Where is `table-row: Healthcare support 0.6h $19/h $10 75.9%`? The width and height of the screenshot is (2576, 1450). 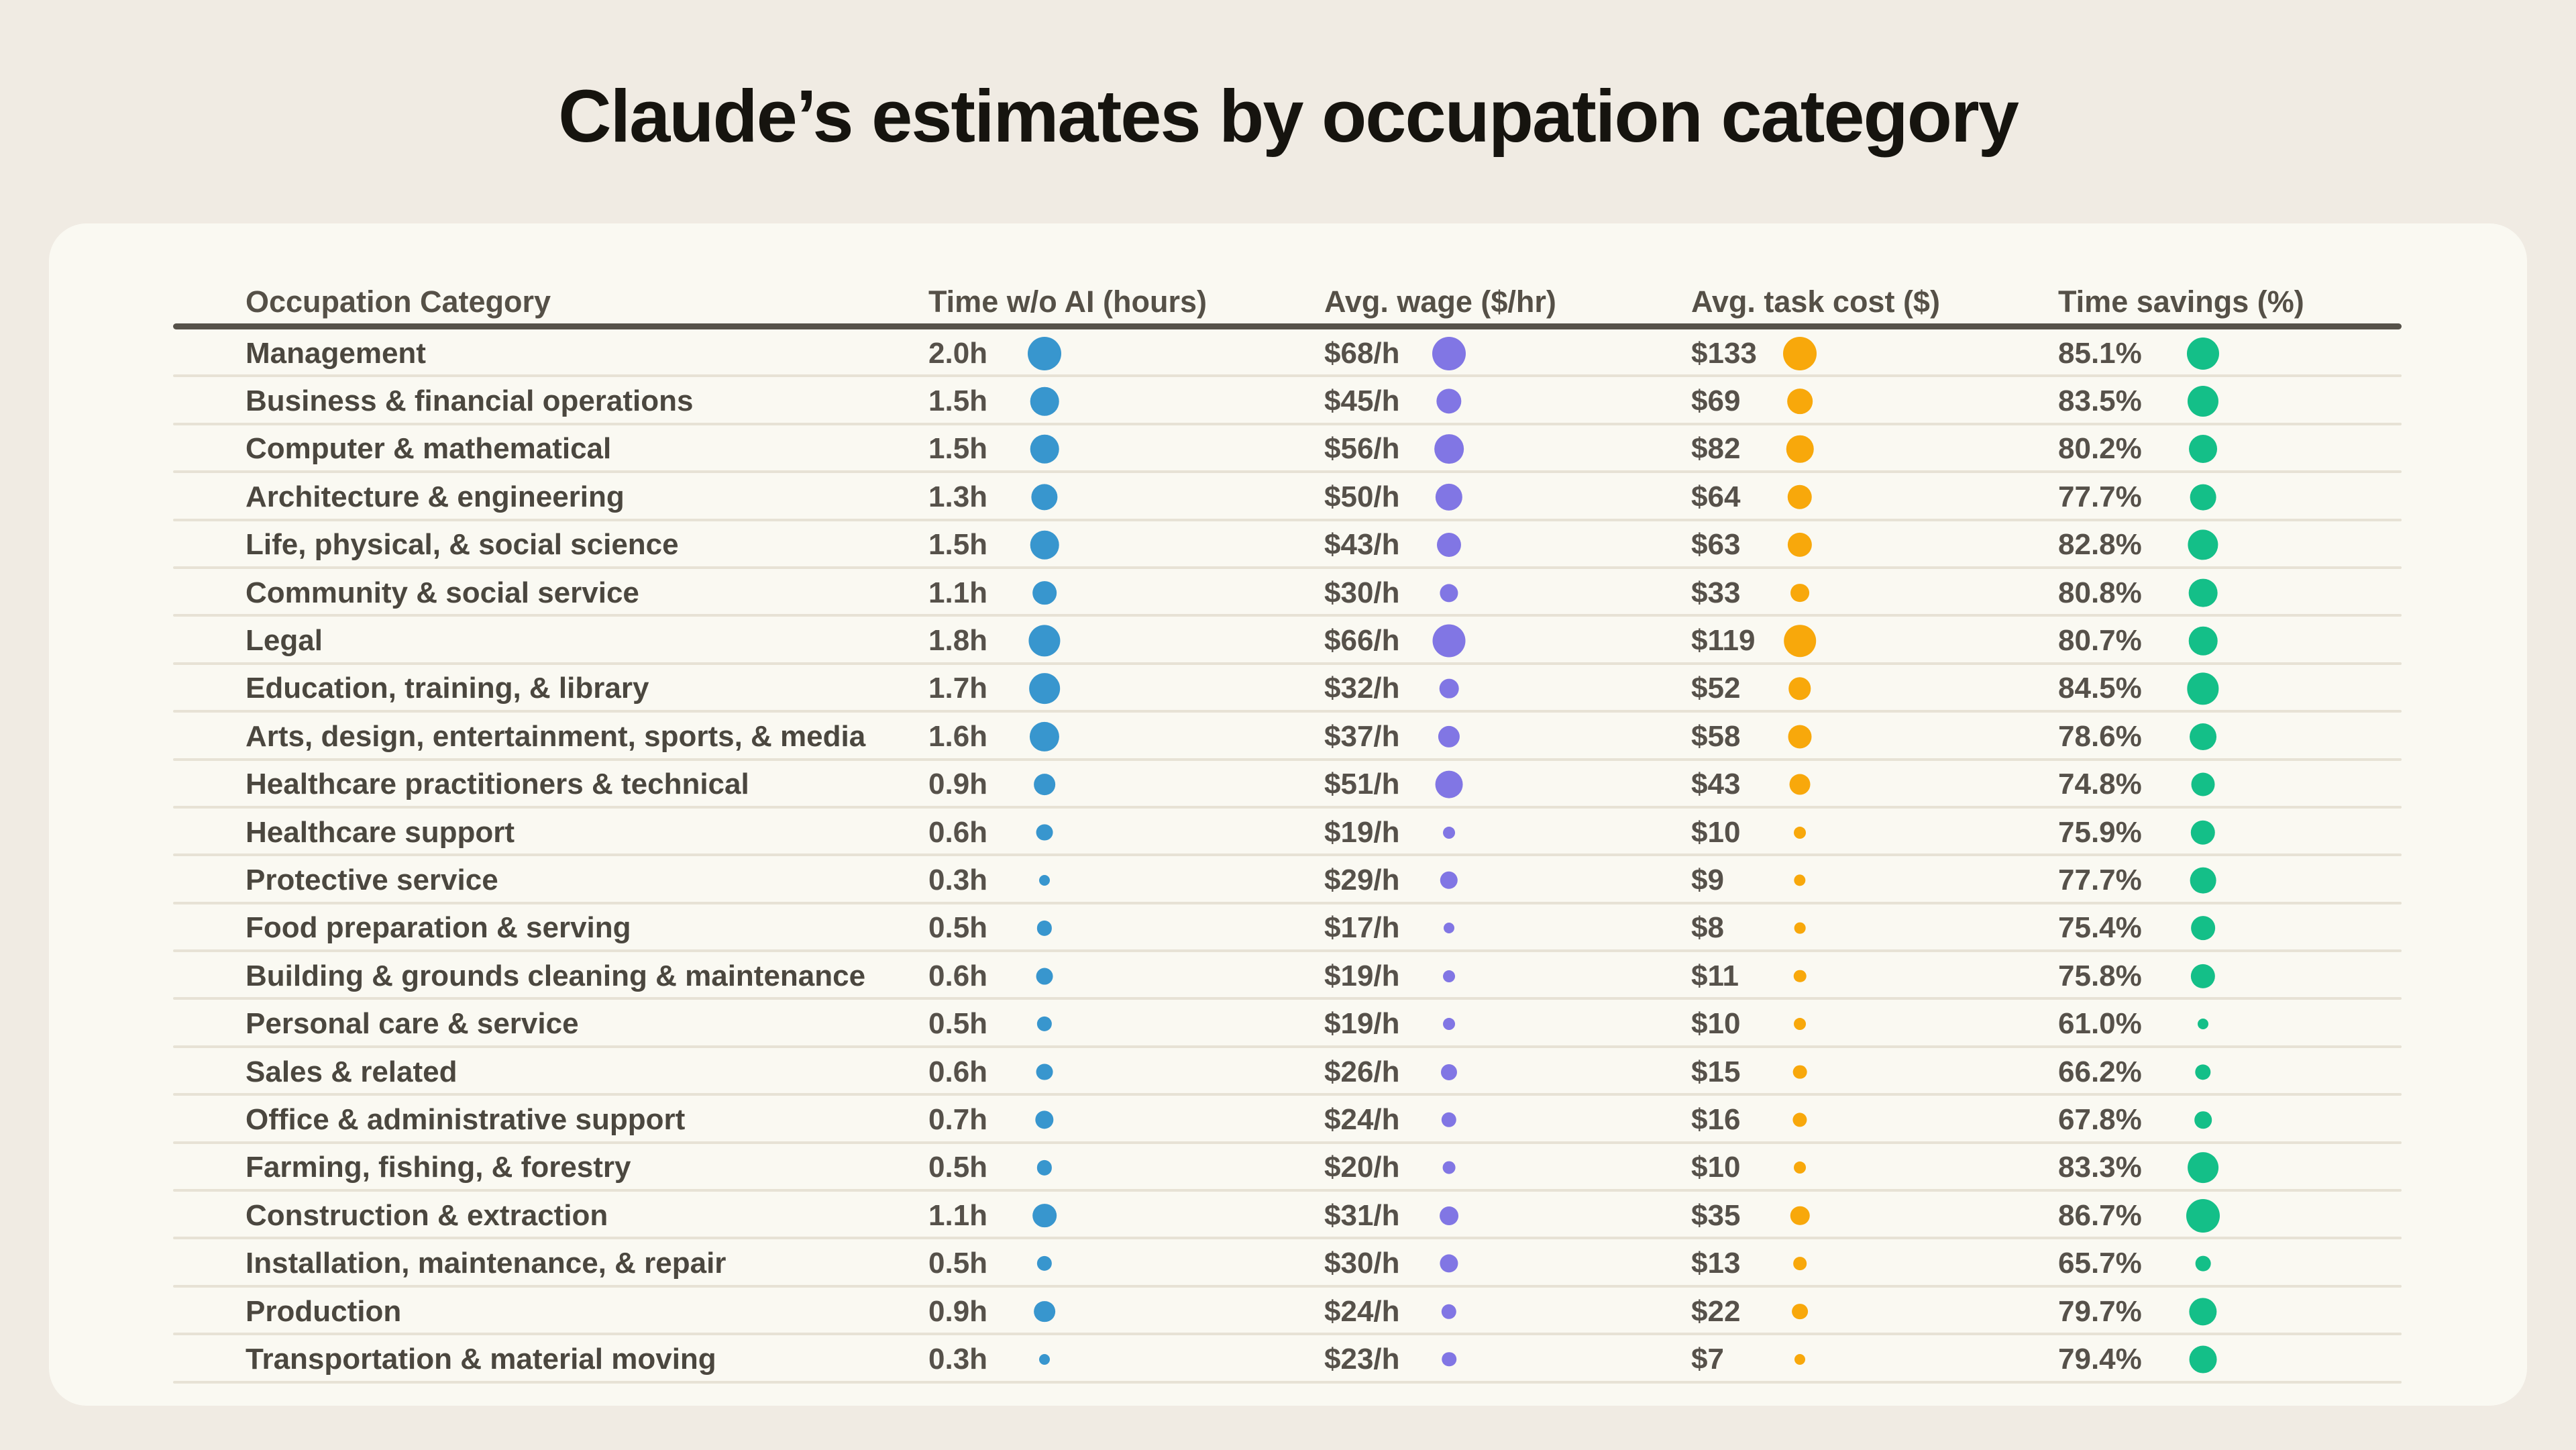
table-row: Healthcare support 0.6h $19/h $10 75.9% is located at coordinates (1288, 833).